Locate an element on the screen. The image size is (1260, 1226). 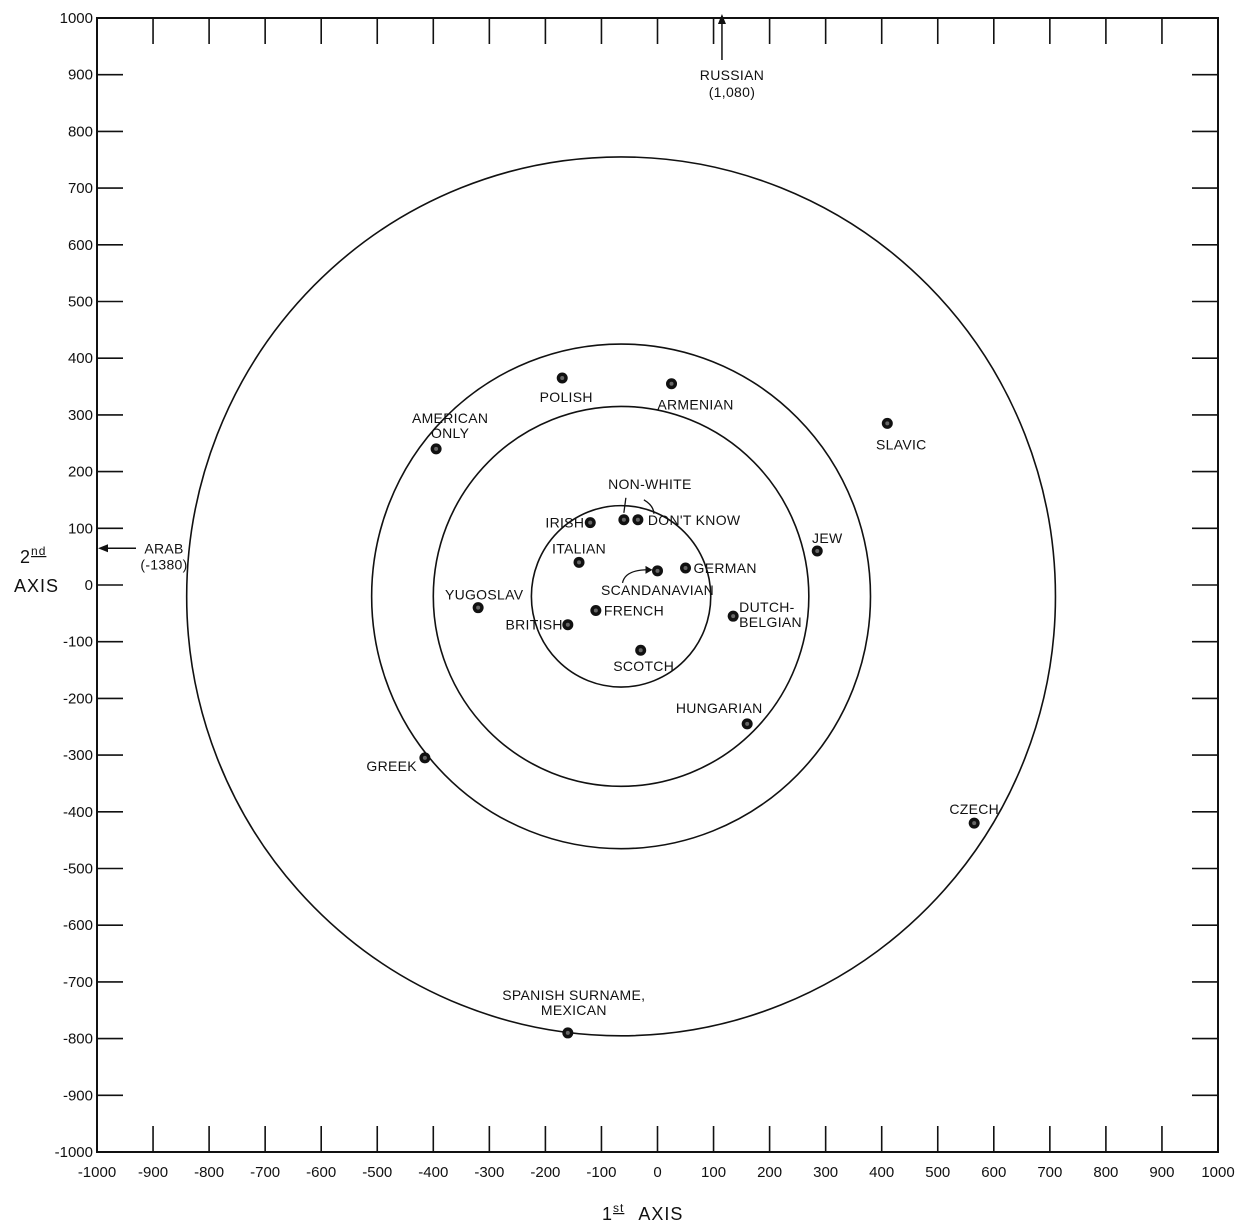
point-label: FRENCH is located at coordinates (634, 611).